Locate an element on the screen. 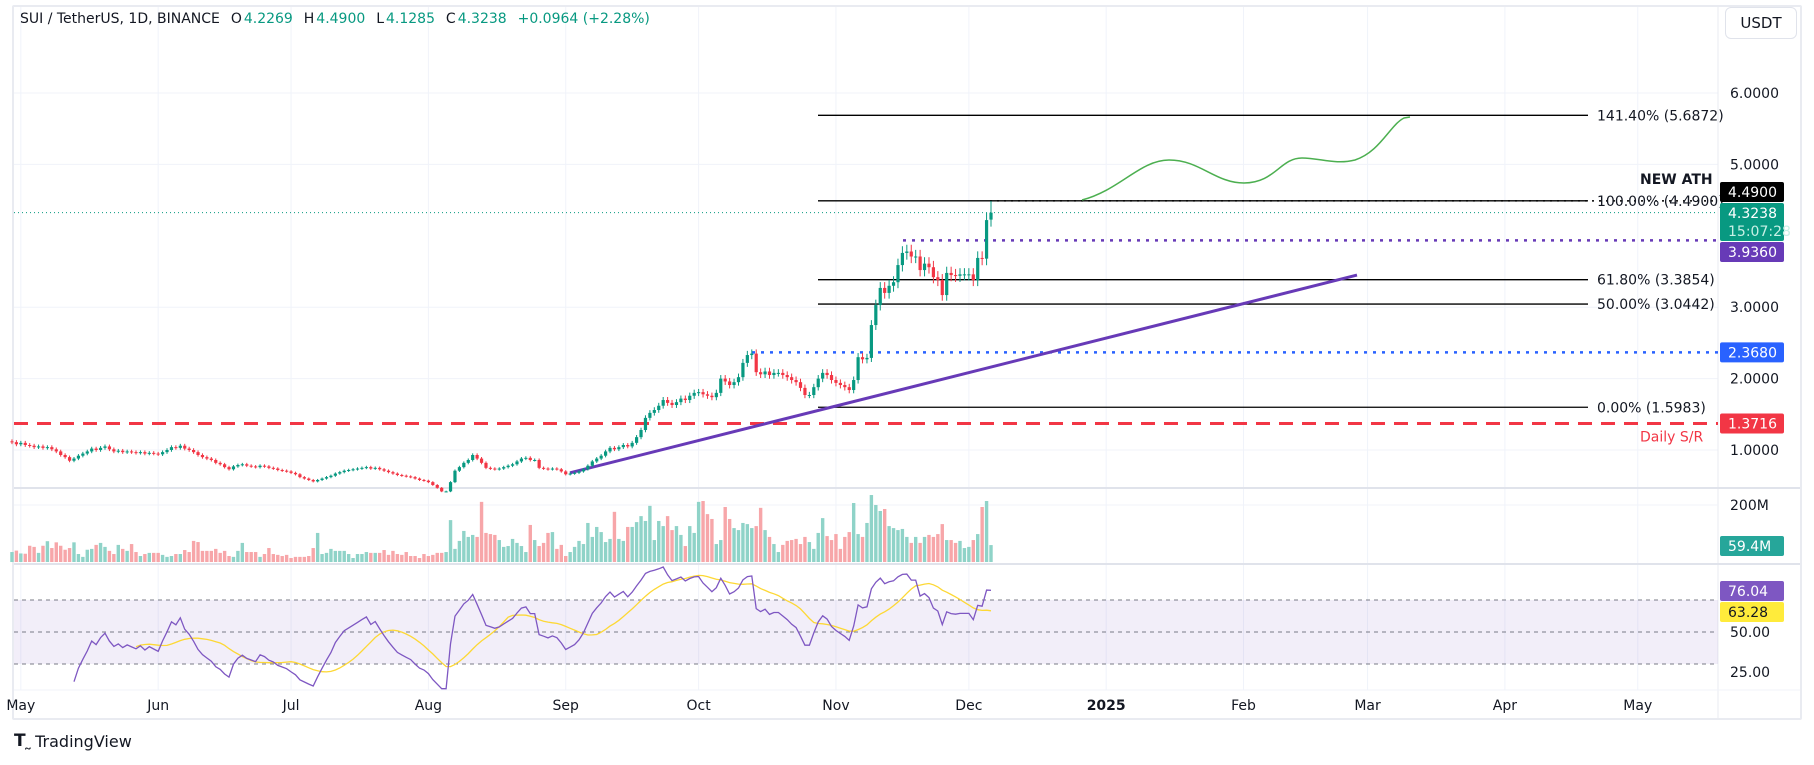  open-value: 4.2269 is located at coordinates (268, 19).